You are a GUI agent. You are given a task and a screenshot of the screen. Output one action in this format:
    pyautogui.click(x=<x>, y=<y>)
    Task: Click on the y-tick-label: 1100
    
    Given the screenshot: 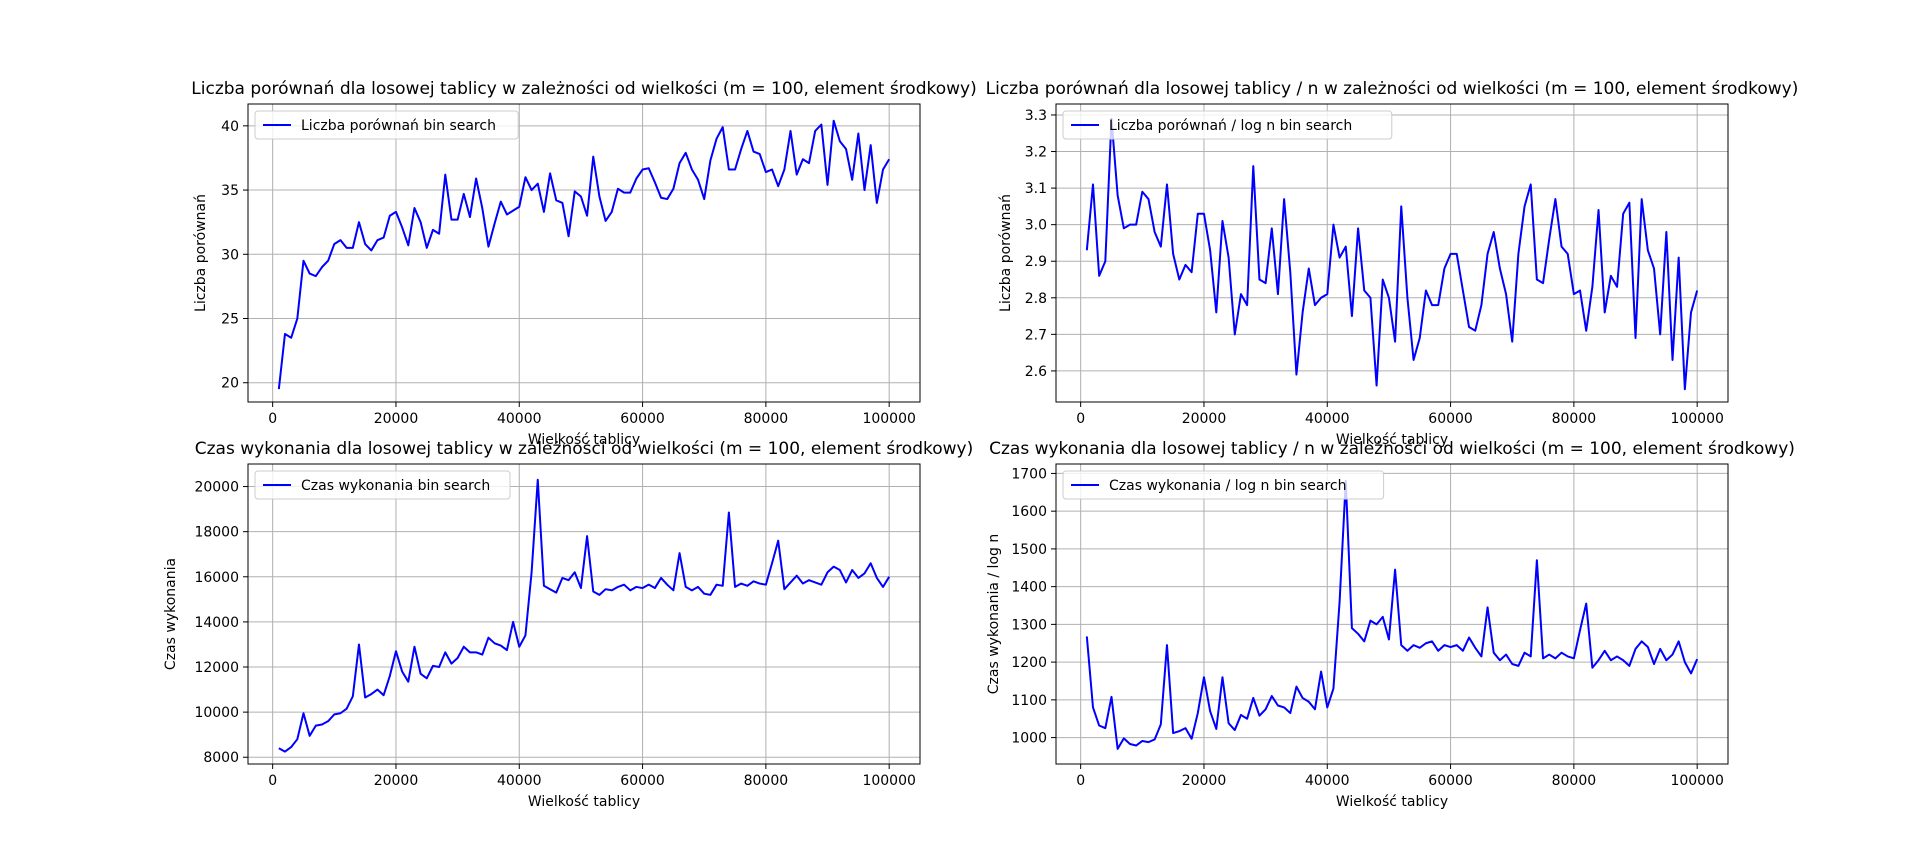 What is the action you would take?
    pyautogui.click(x=1029, y=701)
    